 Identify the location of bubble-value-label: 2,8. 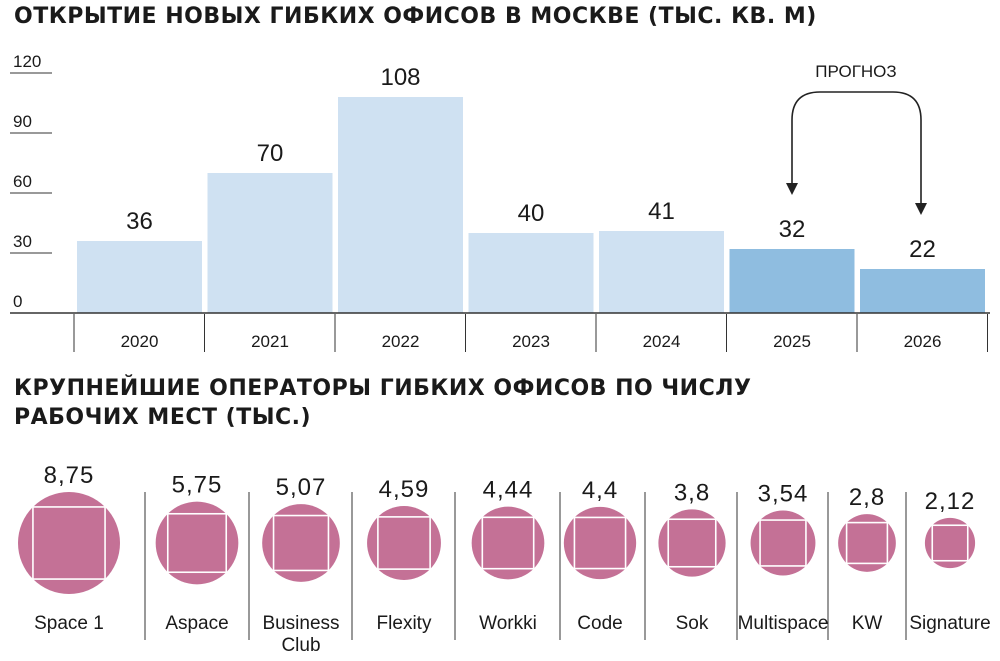
(867, 497).